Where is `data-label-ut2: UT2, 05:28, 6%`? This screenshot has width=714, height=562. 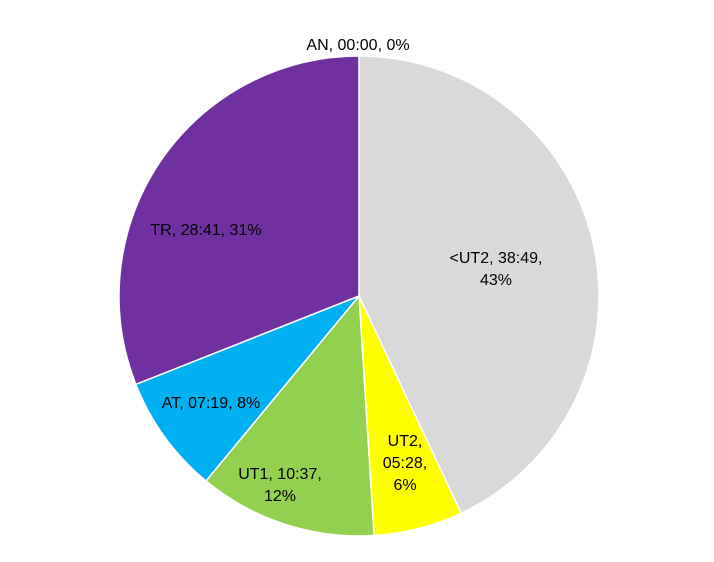 data-label-ut2: UT2, 05:28, 6% is located at coordinates (405, 463).